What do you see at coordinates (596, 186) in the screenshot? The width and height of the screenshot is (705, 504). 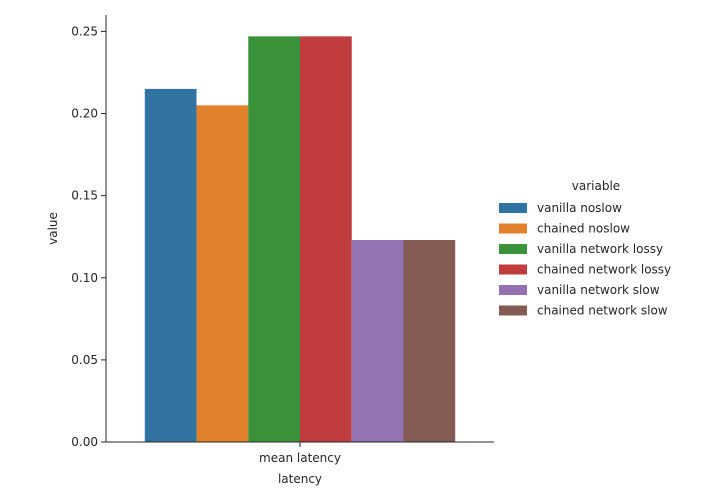 I see `legend-title: variable` at bounding box center [596, 186].